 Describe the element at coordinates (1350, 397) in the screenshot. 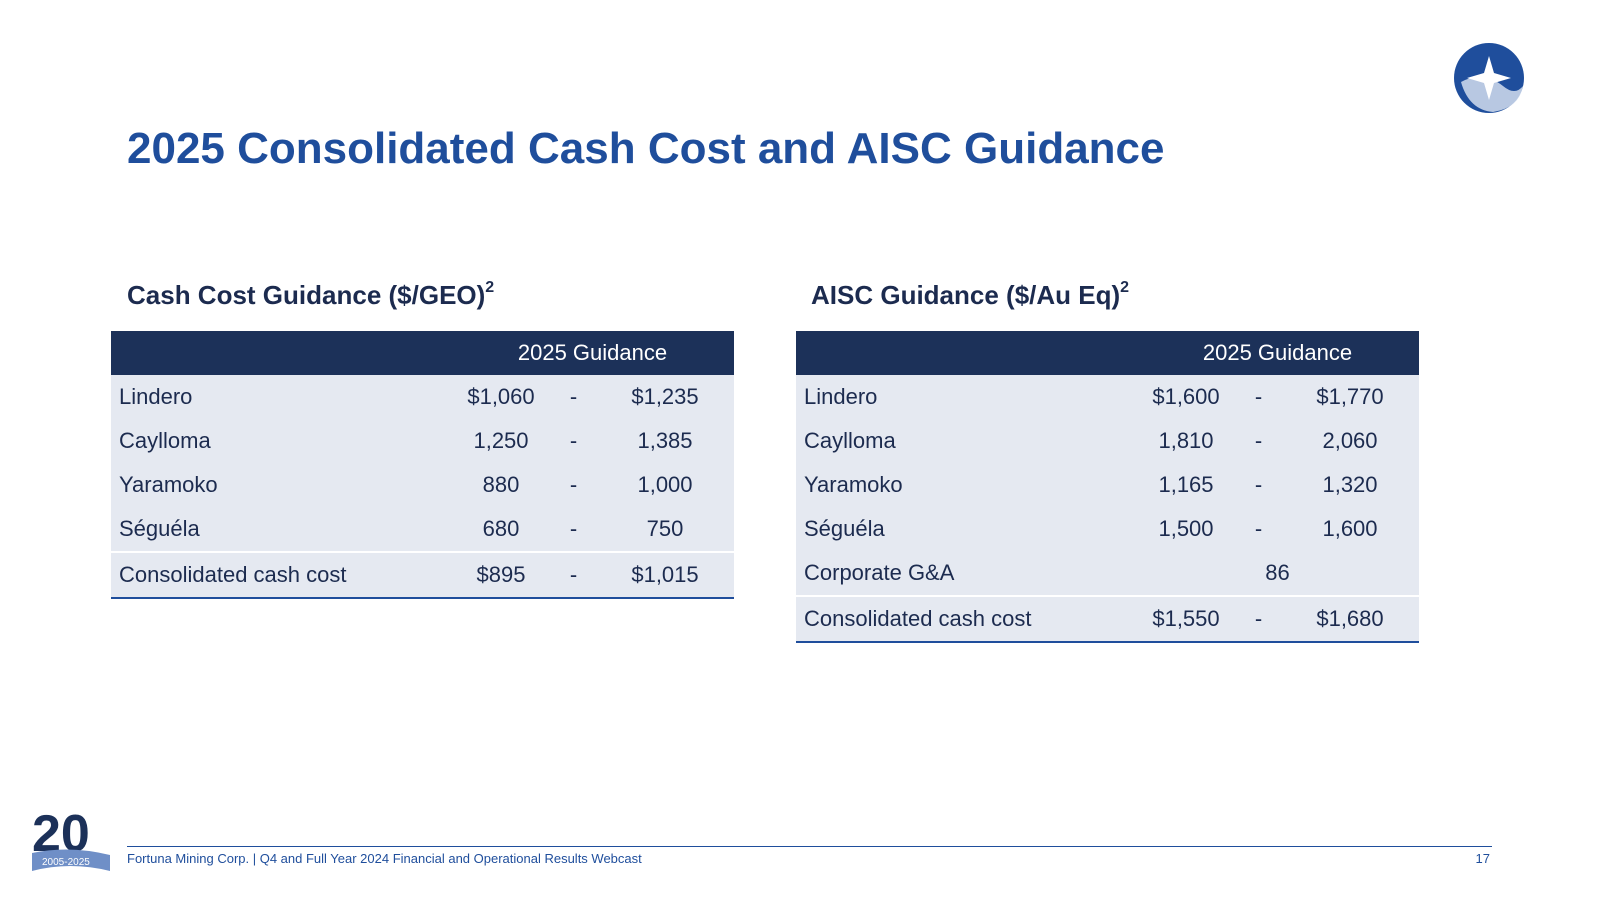

I see `high-value: $1,770` at that location.